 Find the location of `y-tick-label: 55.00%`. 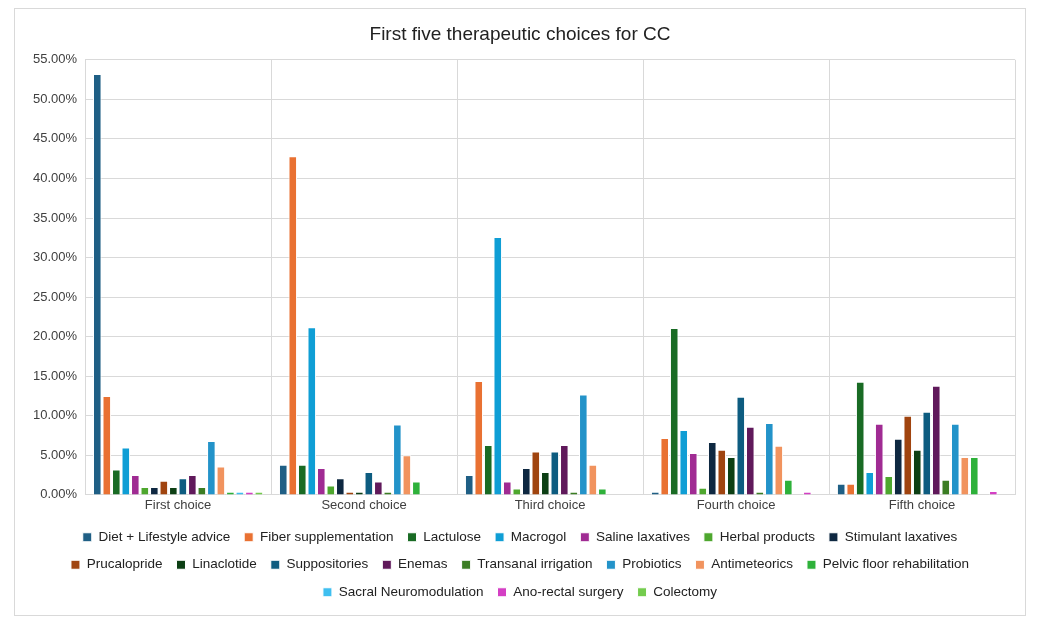

y-tick-label: 55.00% is located at coordinates (55, 59).